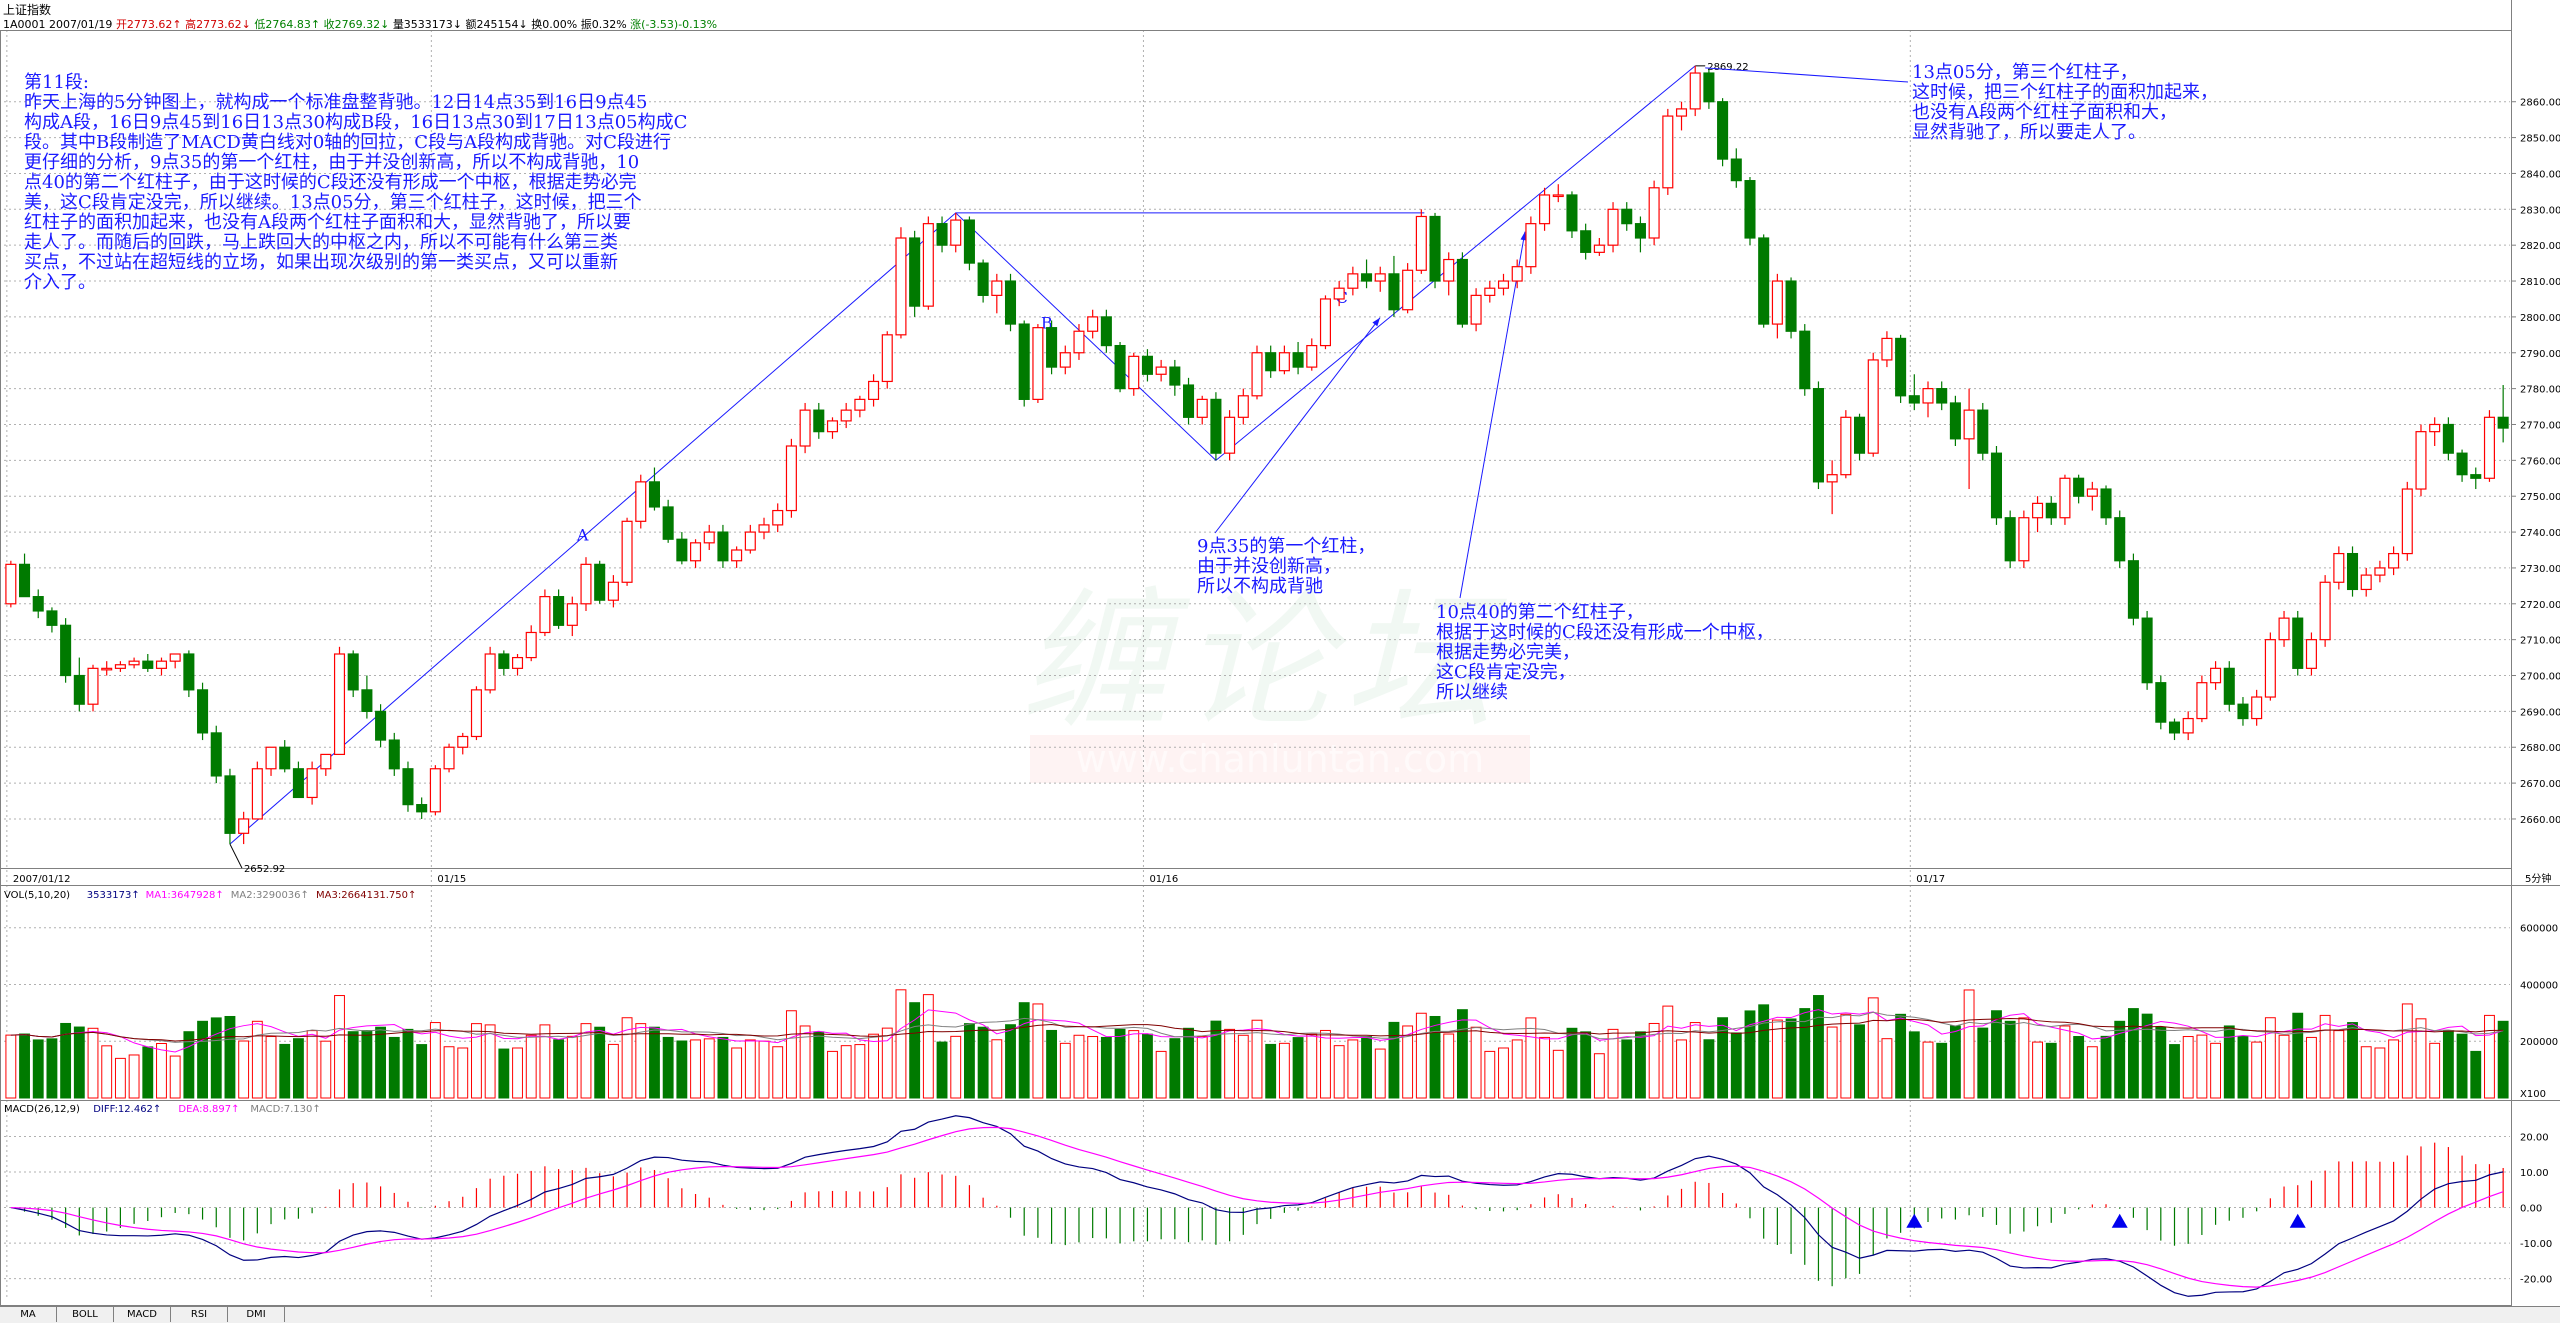 This screenshot has height=1323, width=2560. I want to click on tab-rsi: RSI, so click(199, 1314).